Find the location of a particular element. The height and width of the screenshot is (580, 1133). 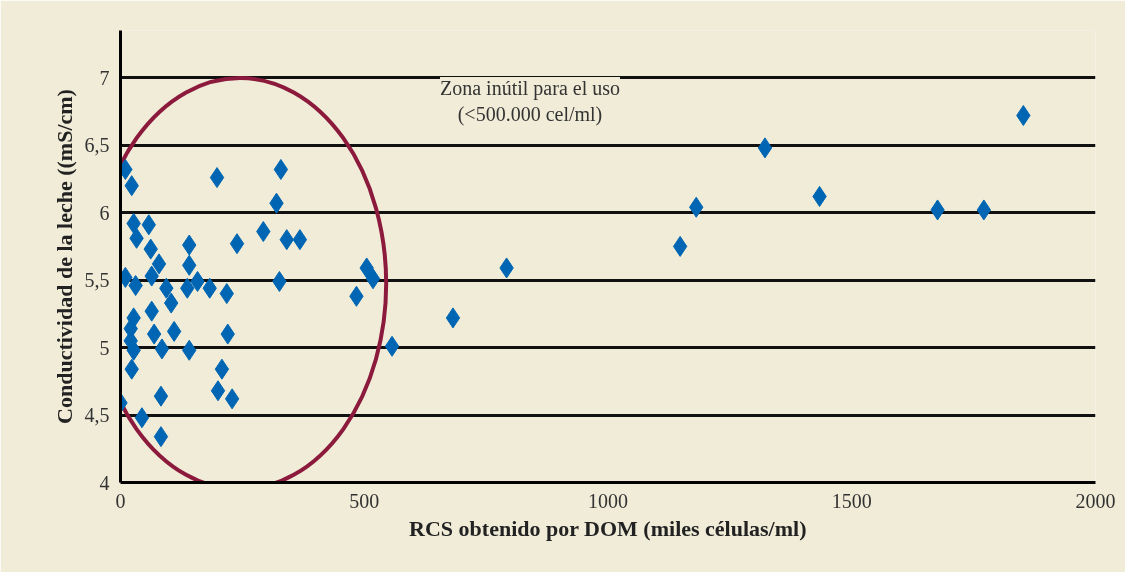

y-tick-label: 4 is located at coordinates (104, 482).